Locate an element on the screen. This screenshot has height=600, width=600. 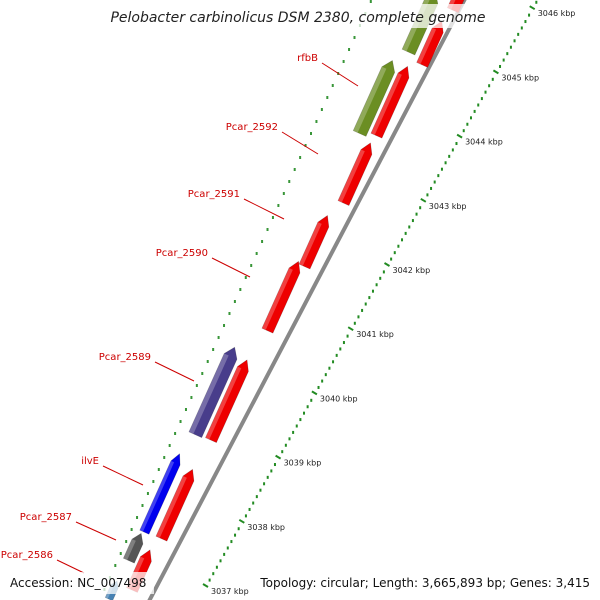
summary-backdrop is located at coordinates (425, 583).